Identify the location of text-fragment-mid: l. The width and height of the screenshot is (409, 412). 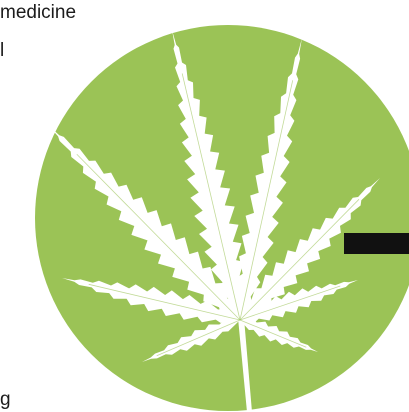
(2, 50).